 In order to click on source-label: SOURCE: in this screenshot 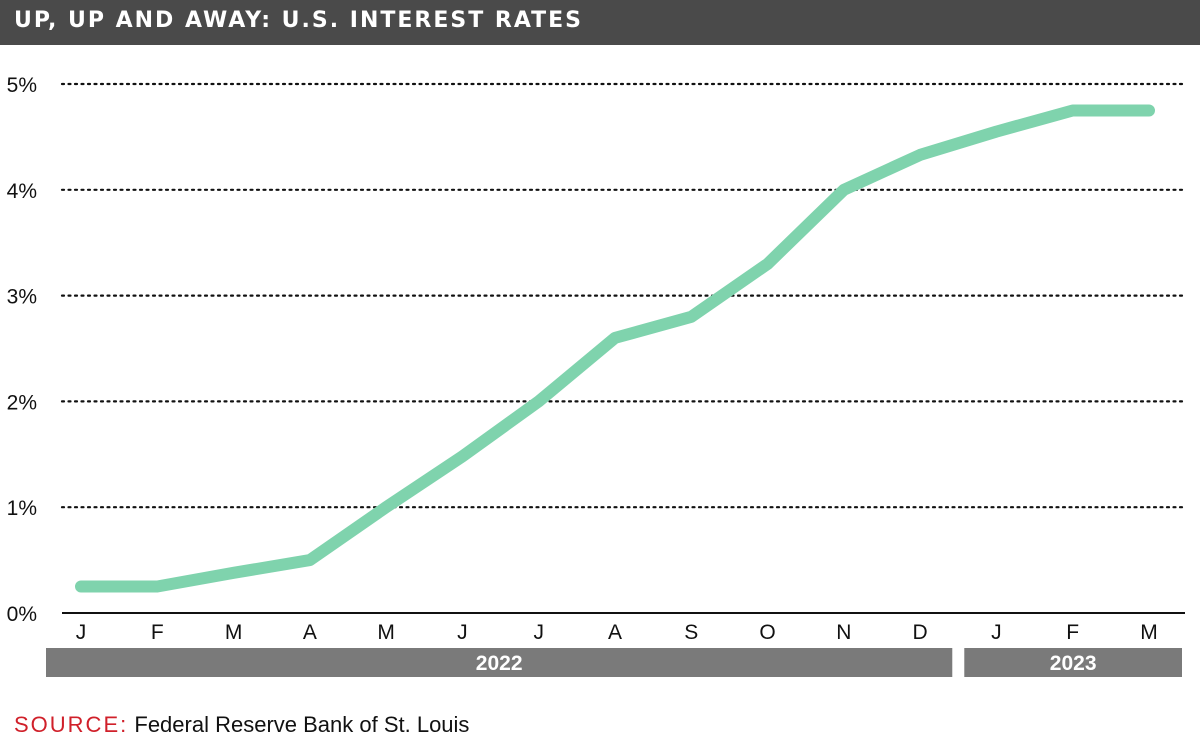, I will do `click(71, 724)`.